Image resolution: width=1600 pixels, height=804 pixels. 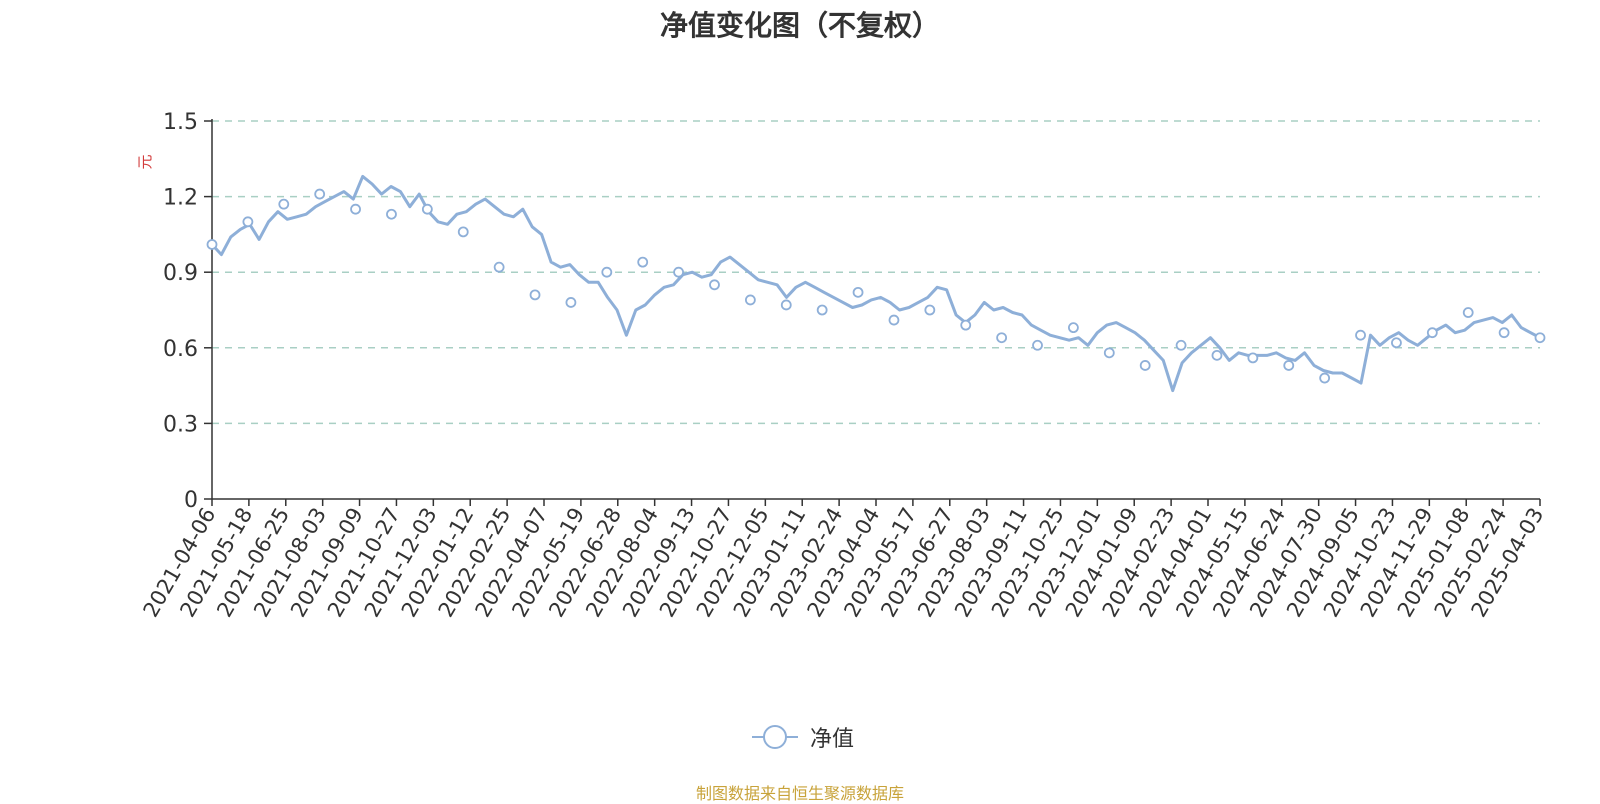 What do you see at coordinates (191, 500) in the screenshot?
I see `y-tick-label: 0` at bounding box center [191, 500].